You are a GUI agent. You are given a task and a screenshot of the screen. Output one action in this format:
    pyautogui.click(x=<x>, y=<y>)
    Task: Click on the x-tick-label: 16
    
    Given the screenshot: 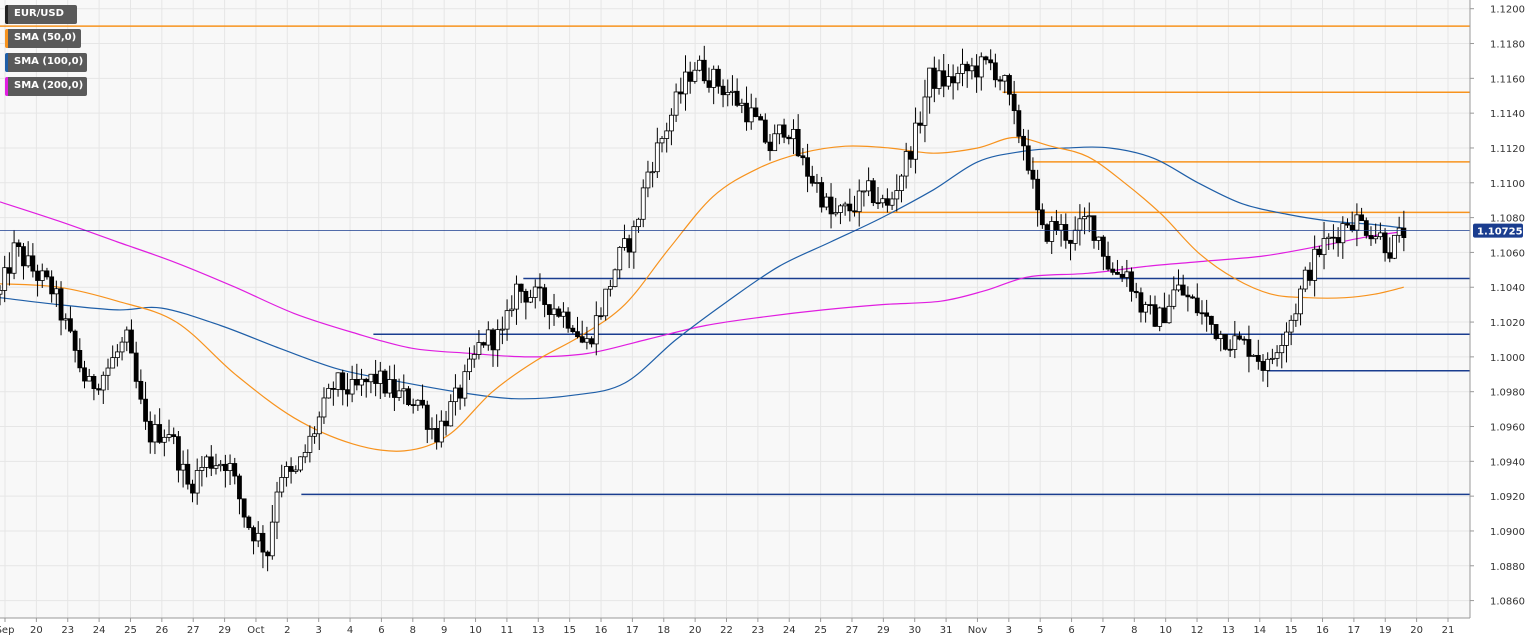 What is the action you would take?
    pyautogui.click(x=601, y=630)
    